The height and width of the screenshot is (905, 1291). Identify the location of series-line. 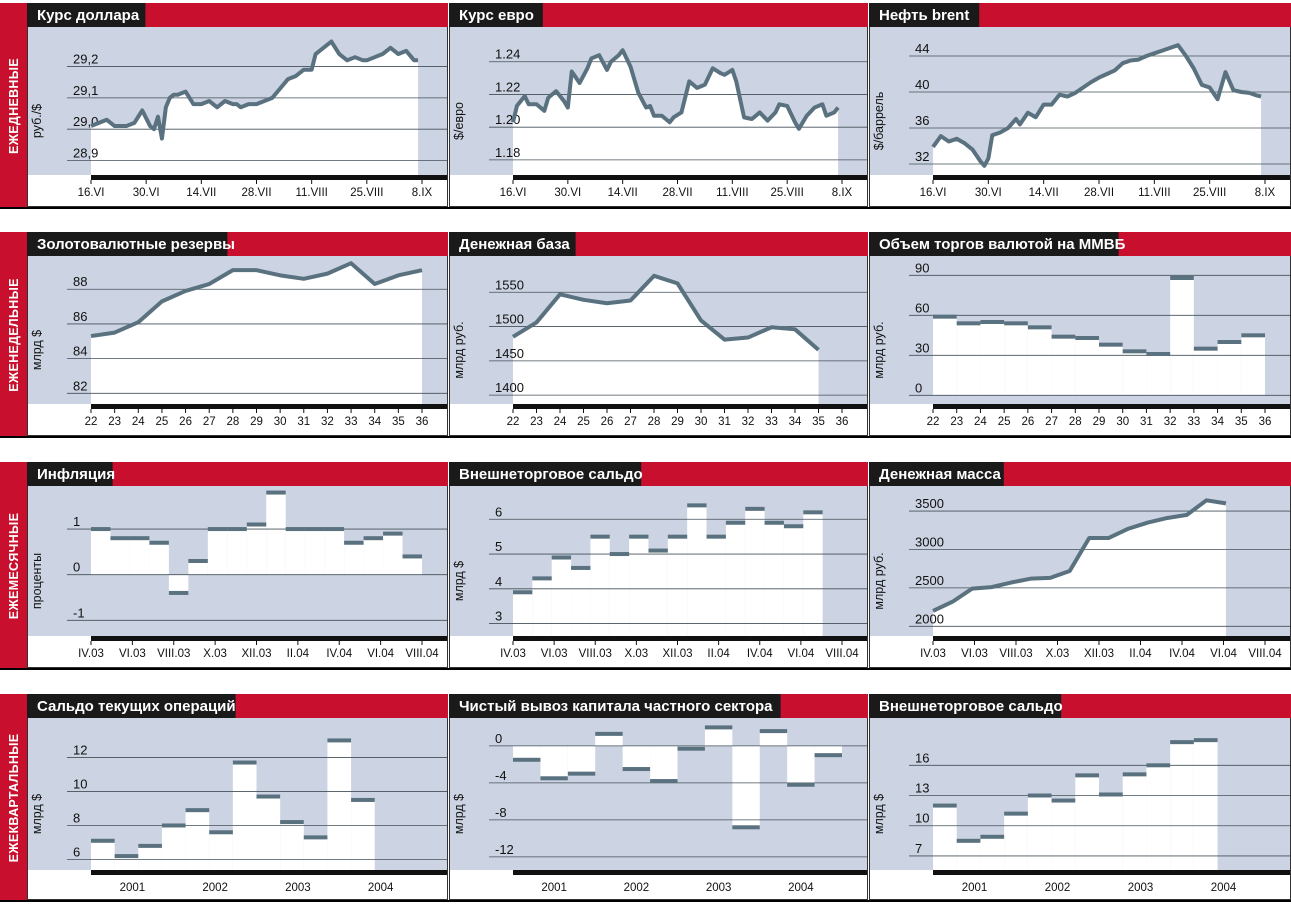
(256, 300).